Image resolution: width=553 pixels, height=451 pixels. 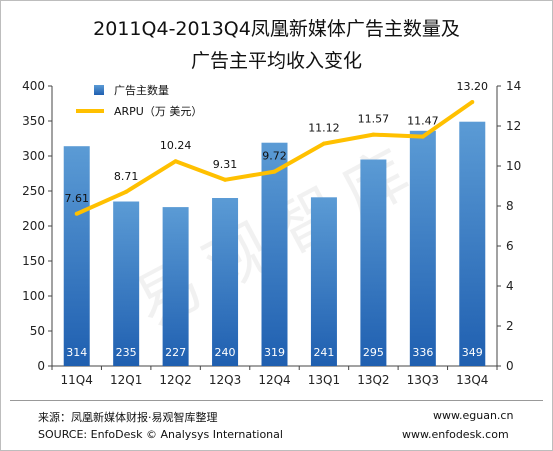 What do you see at coordinates (323, 352) in the screenshot?
I see `bar-value-label: 241` at bounding box center [323, 352].